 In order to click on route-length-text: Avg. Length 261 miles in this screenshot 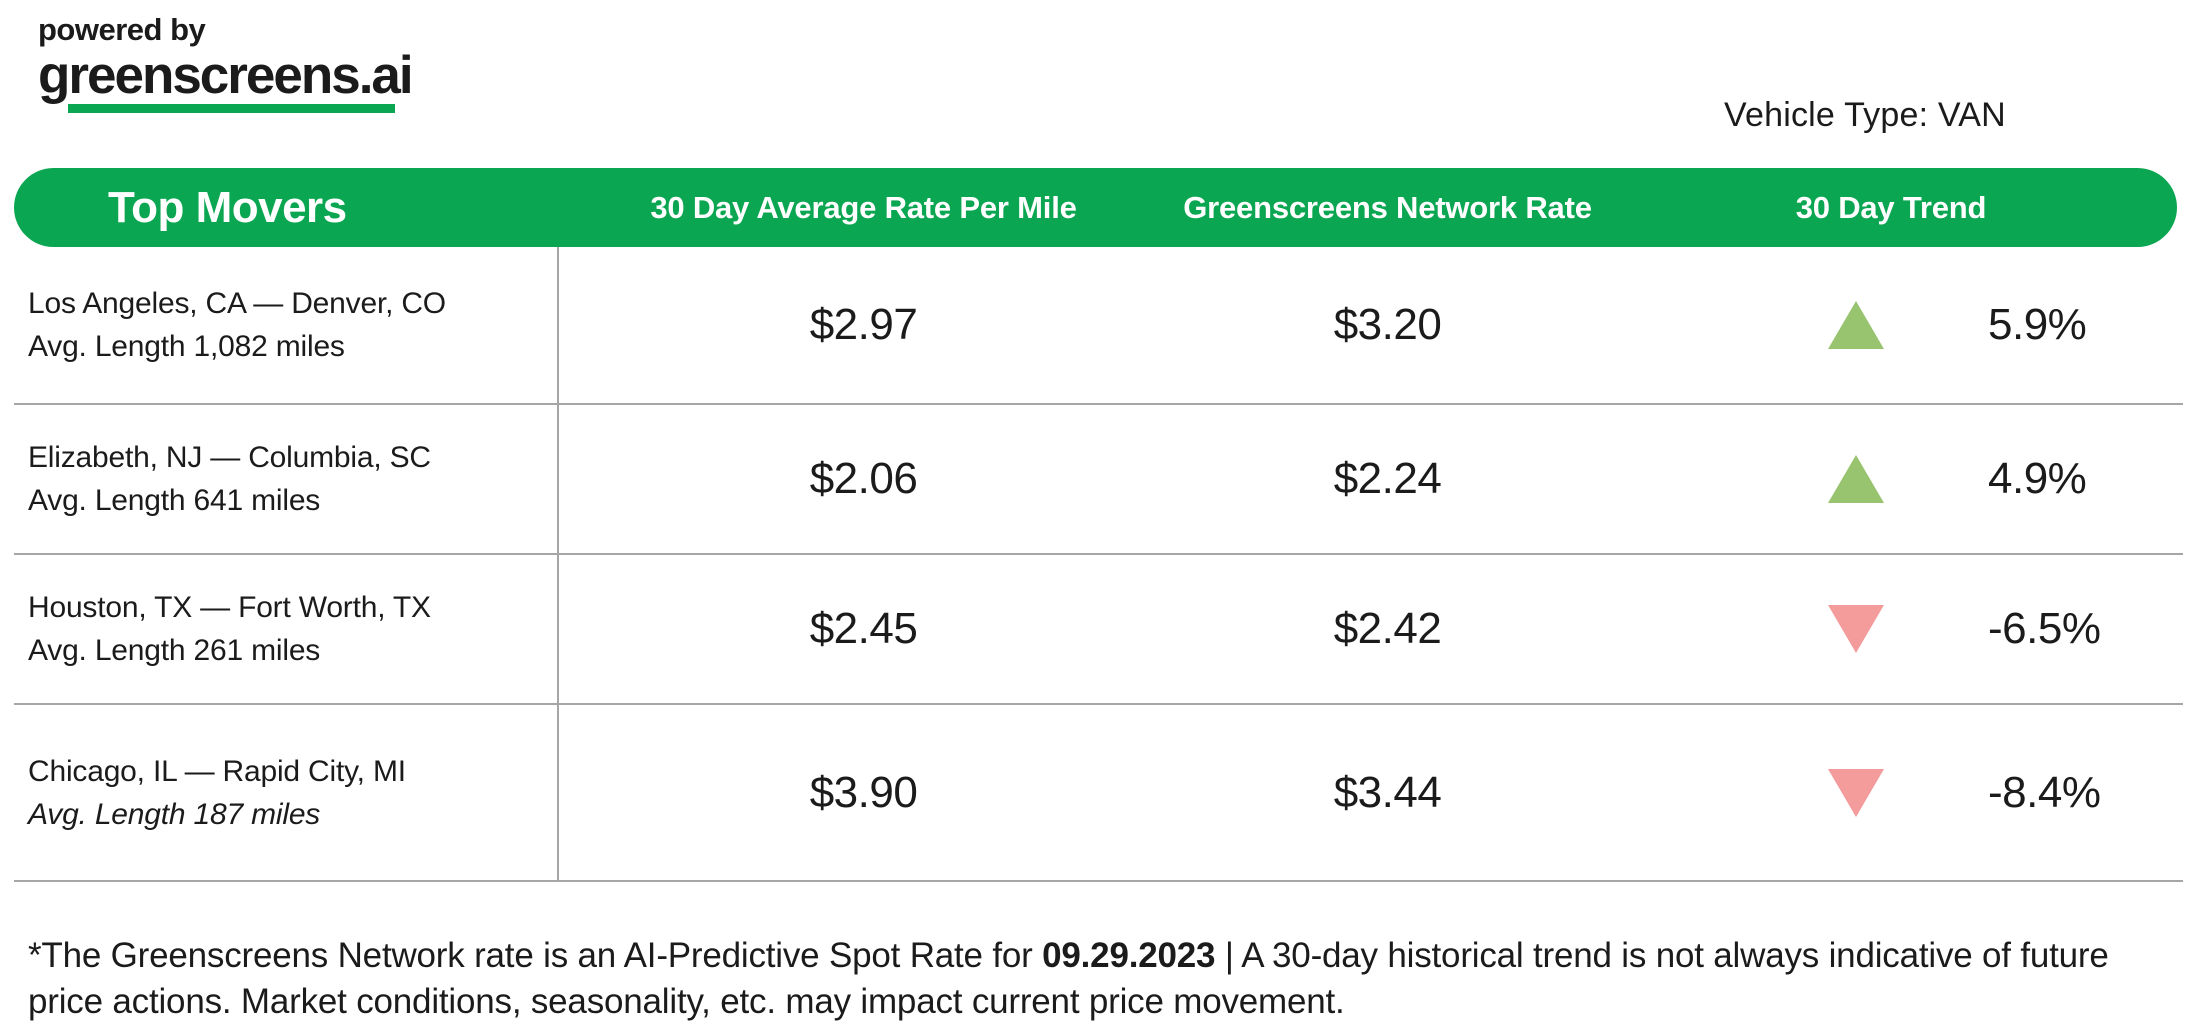, I will do `click(174, 650)`.